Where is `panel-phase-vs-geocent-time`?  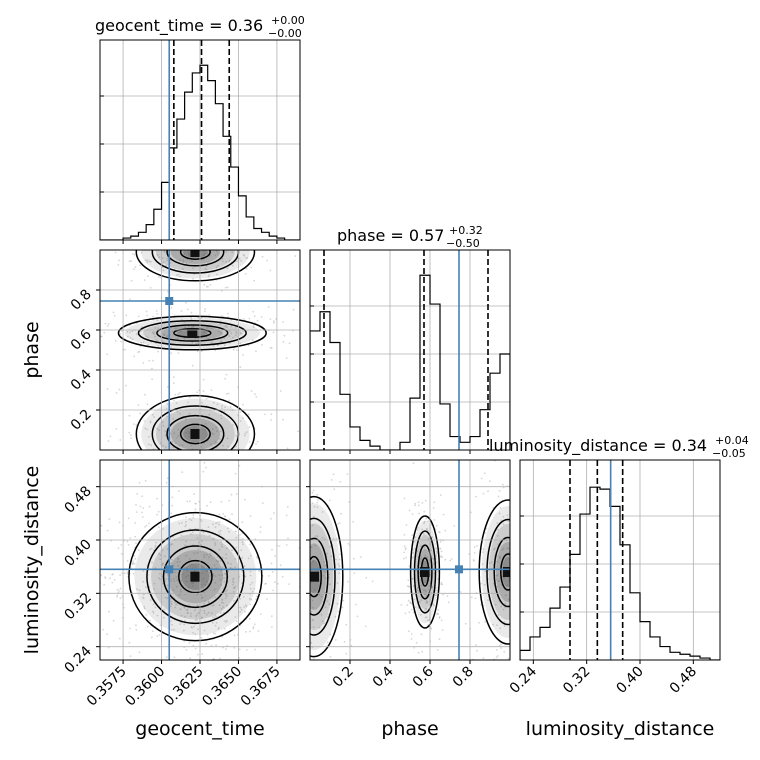 panel-phase-vs-geocent-time is located at coordinates (201, 350).